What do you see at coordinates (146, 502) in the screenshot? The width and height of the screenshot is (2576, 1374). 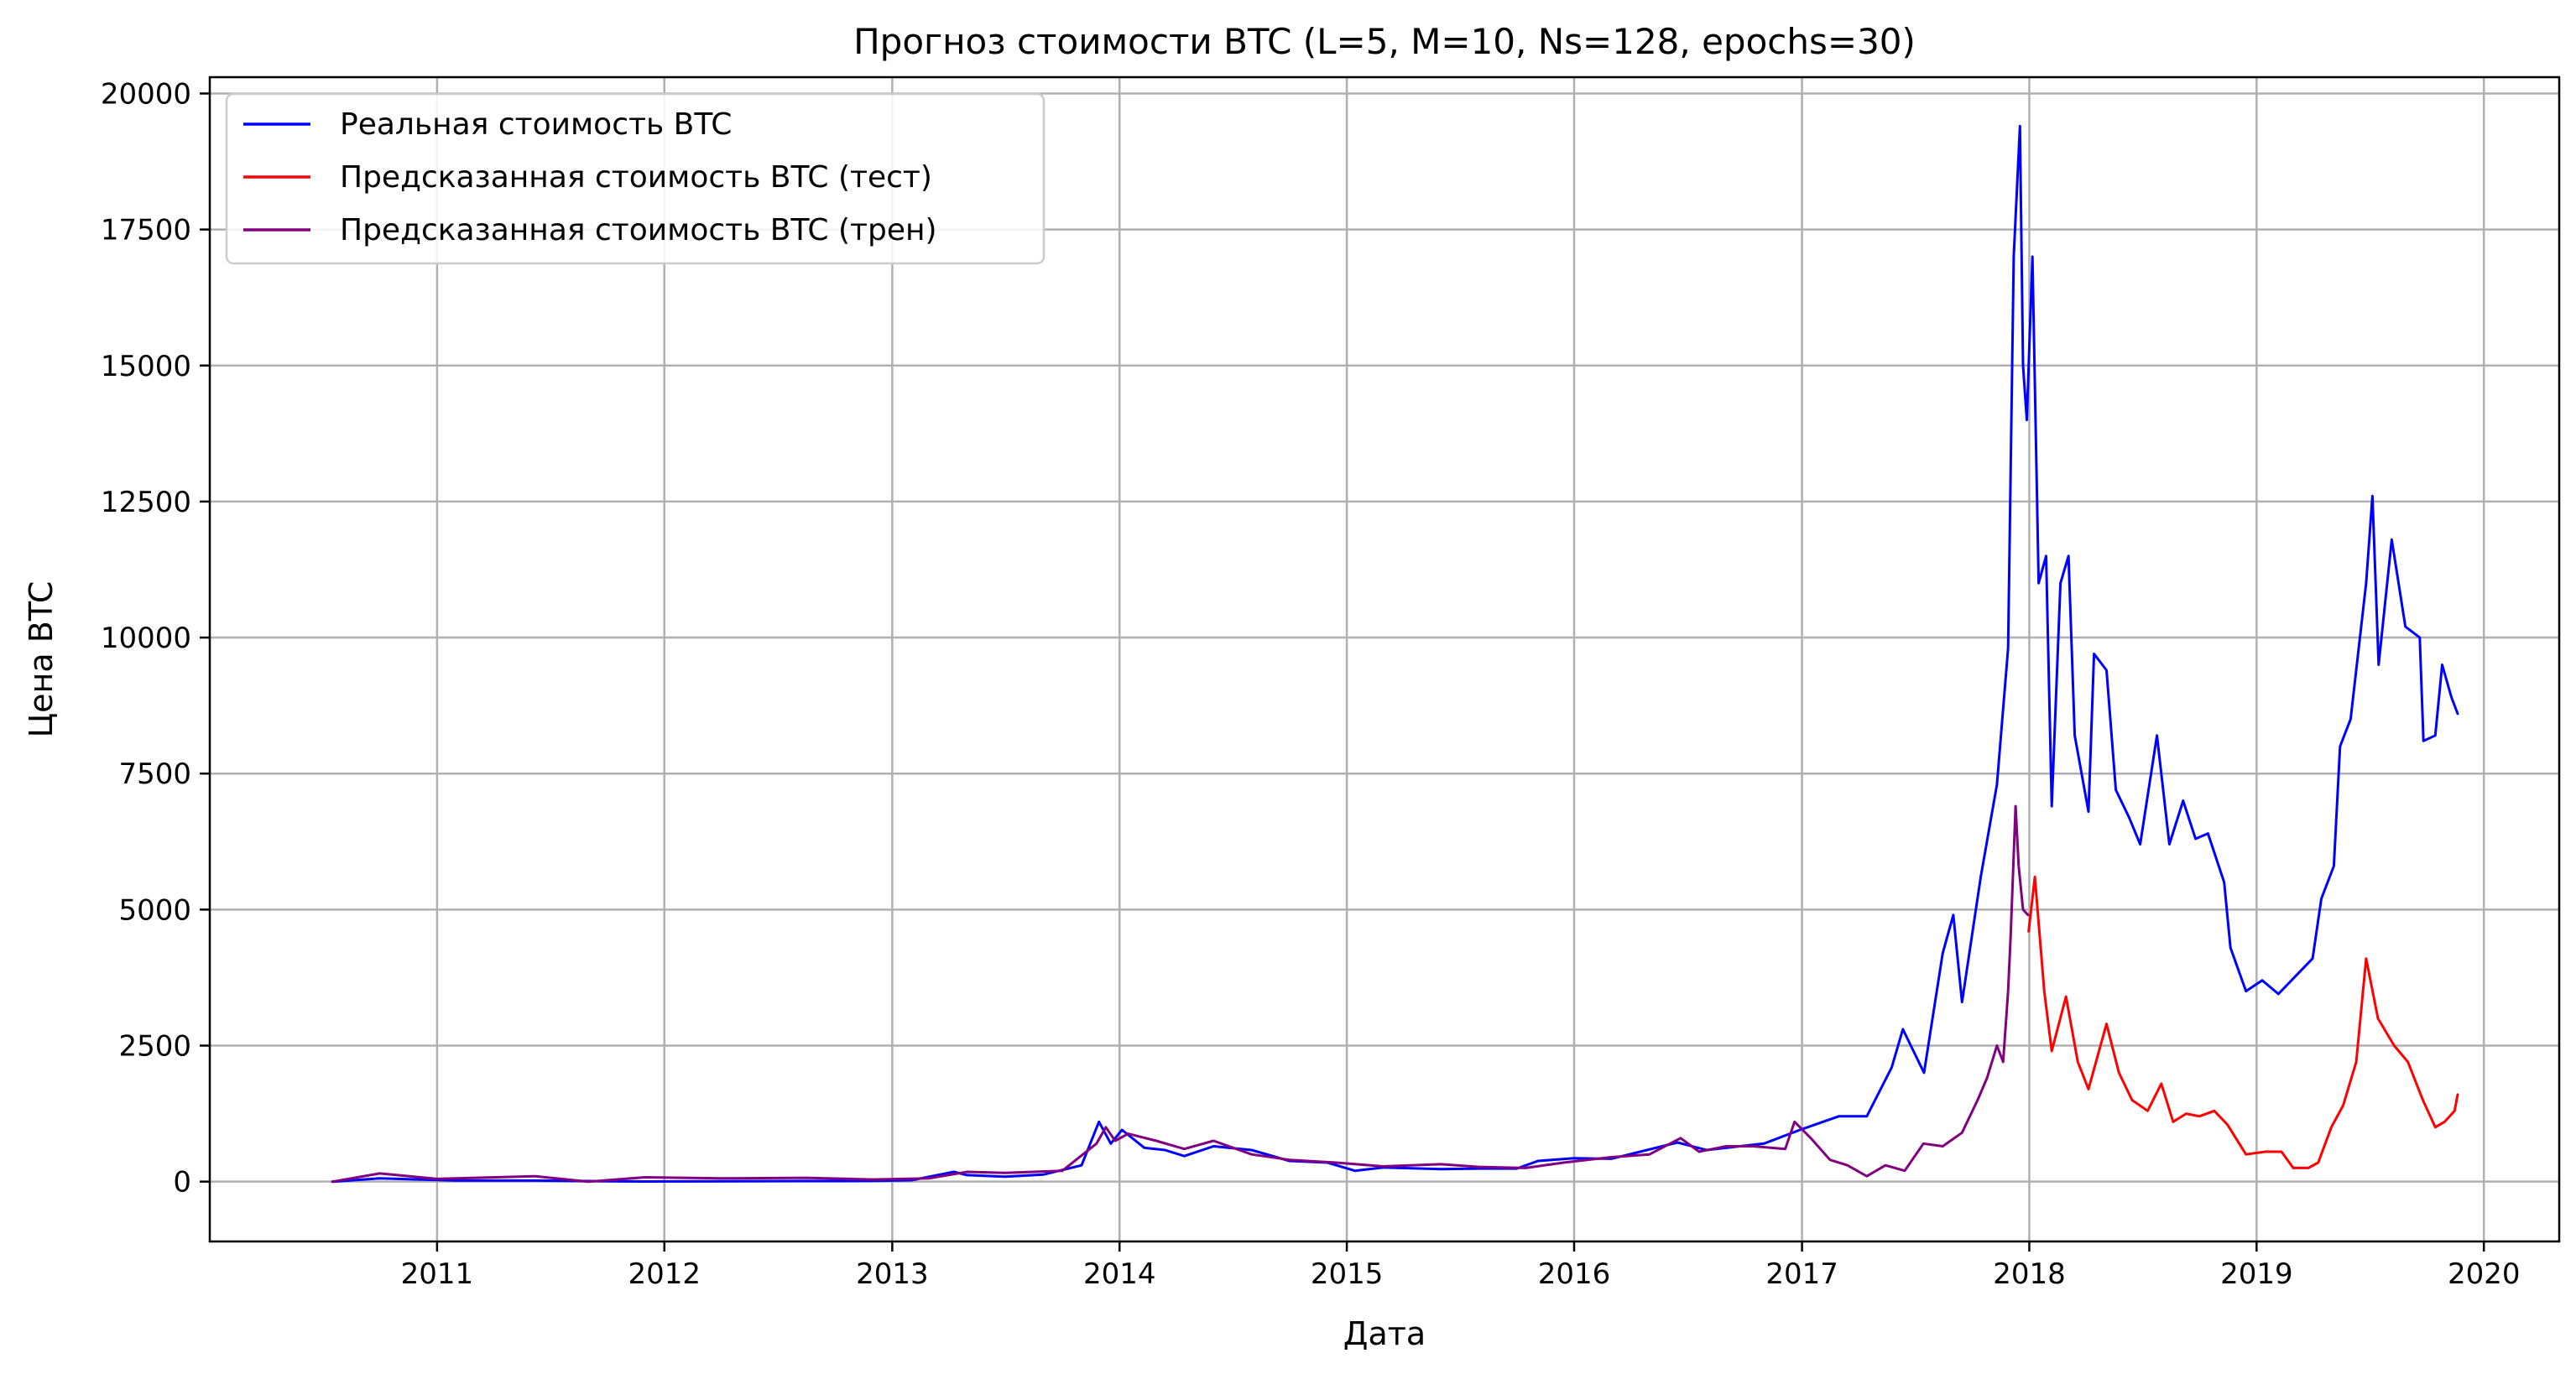 I see `y-tick-label: 12500` at bounding box center [146, 502].